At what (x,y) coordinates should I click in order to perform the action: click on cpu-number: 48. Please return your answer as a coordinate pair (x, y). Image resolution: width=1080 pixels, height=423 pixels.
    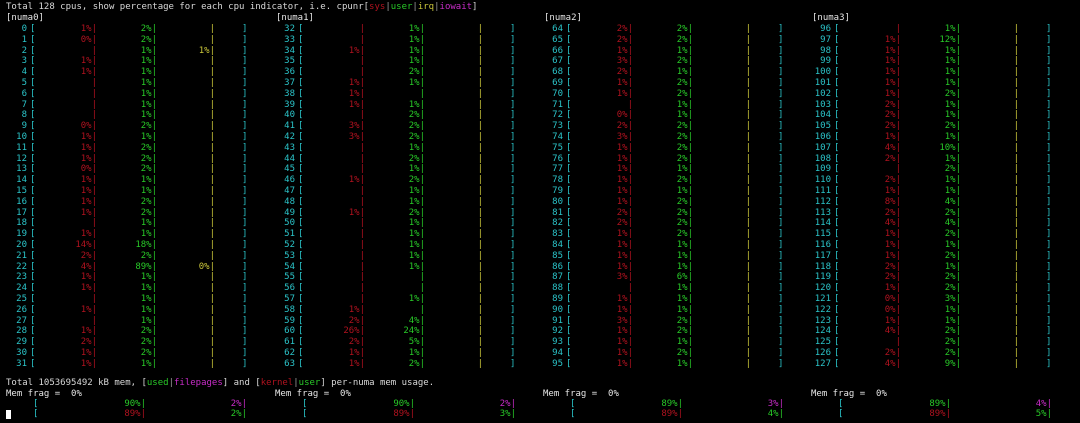
    Looking at the image, I should click on (289, 201).